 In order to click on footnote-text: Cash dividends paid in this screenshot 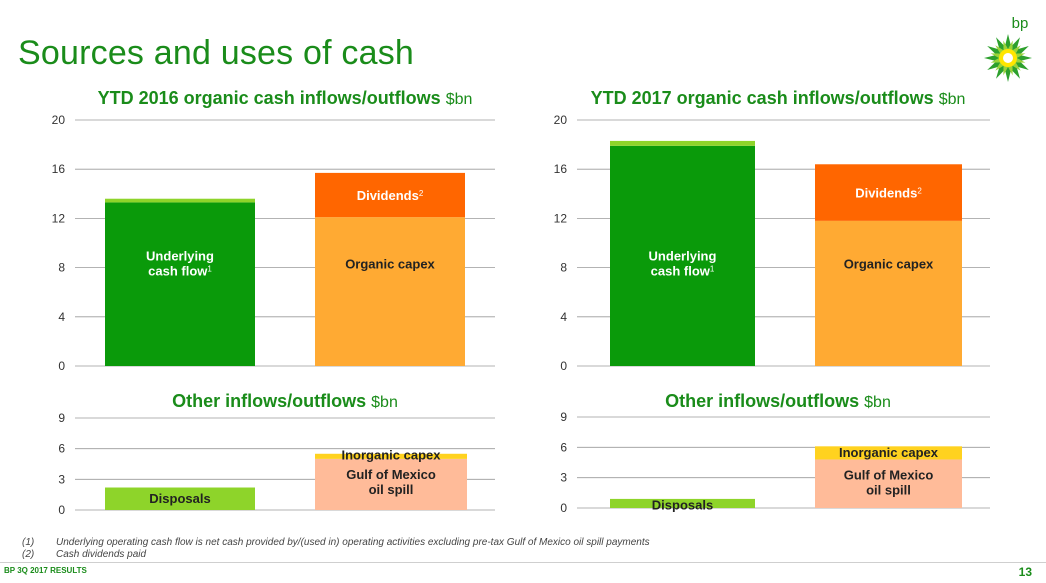, I will do `click(101, 554)`.